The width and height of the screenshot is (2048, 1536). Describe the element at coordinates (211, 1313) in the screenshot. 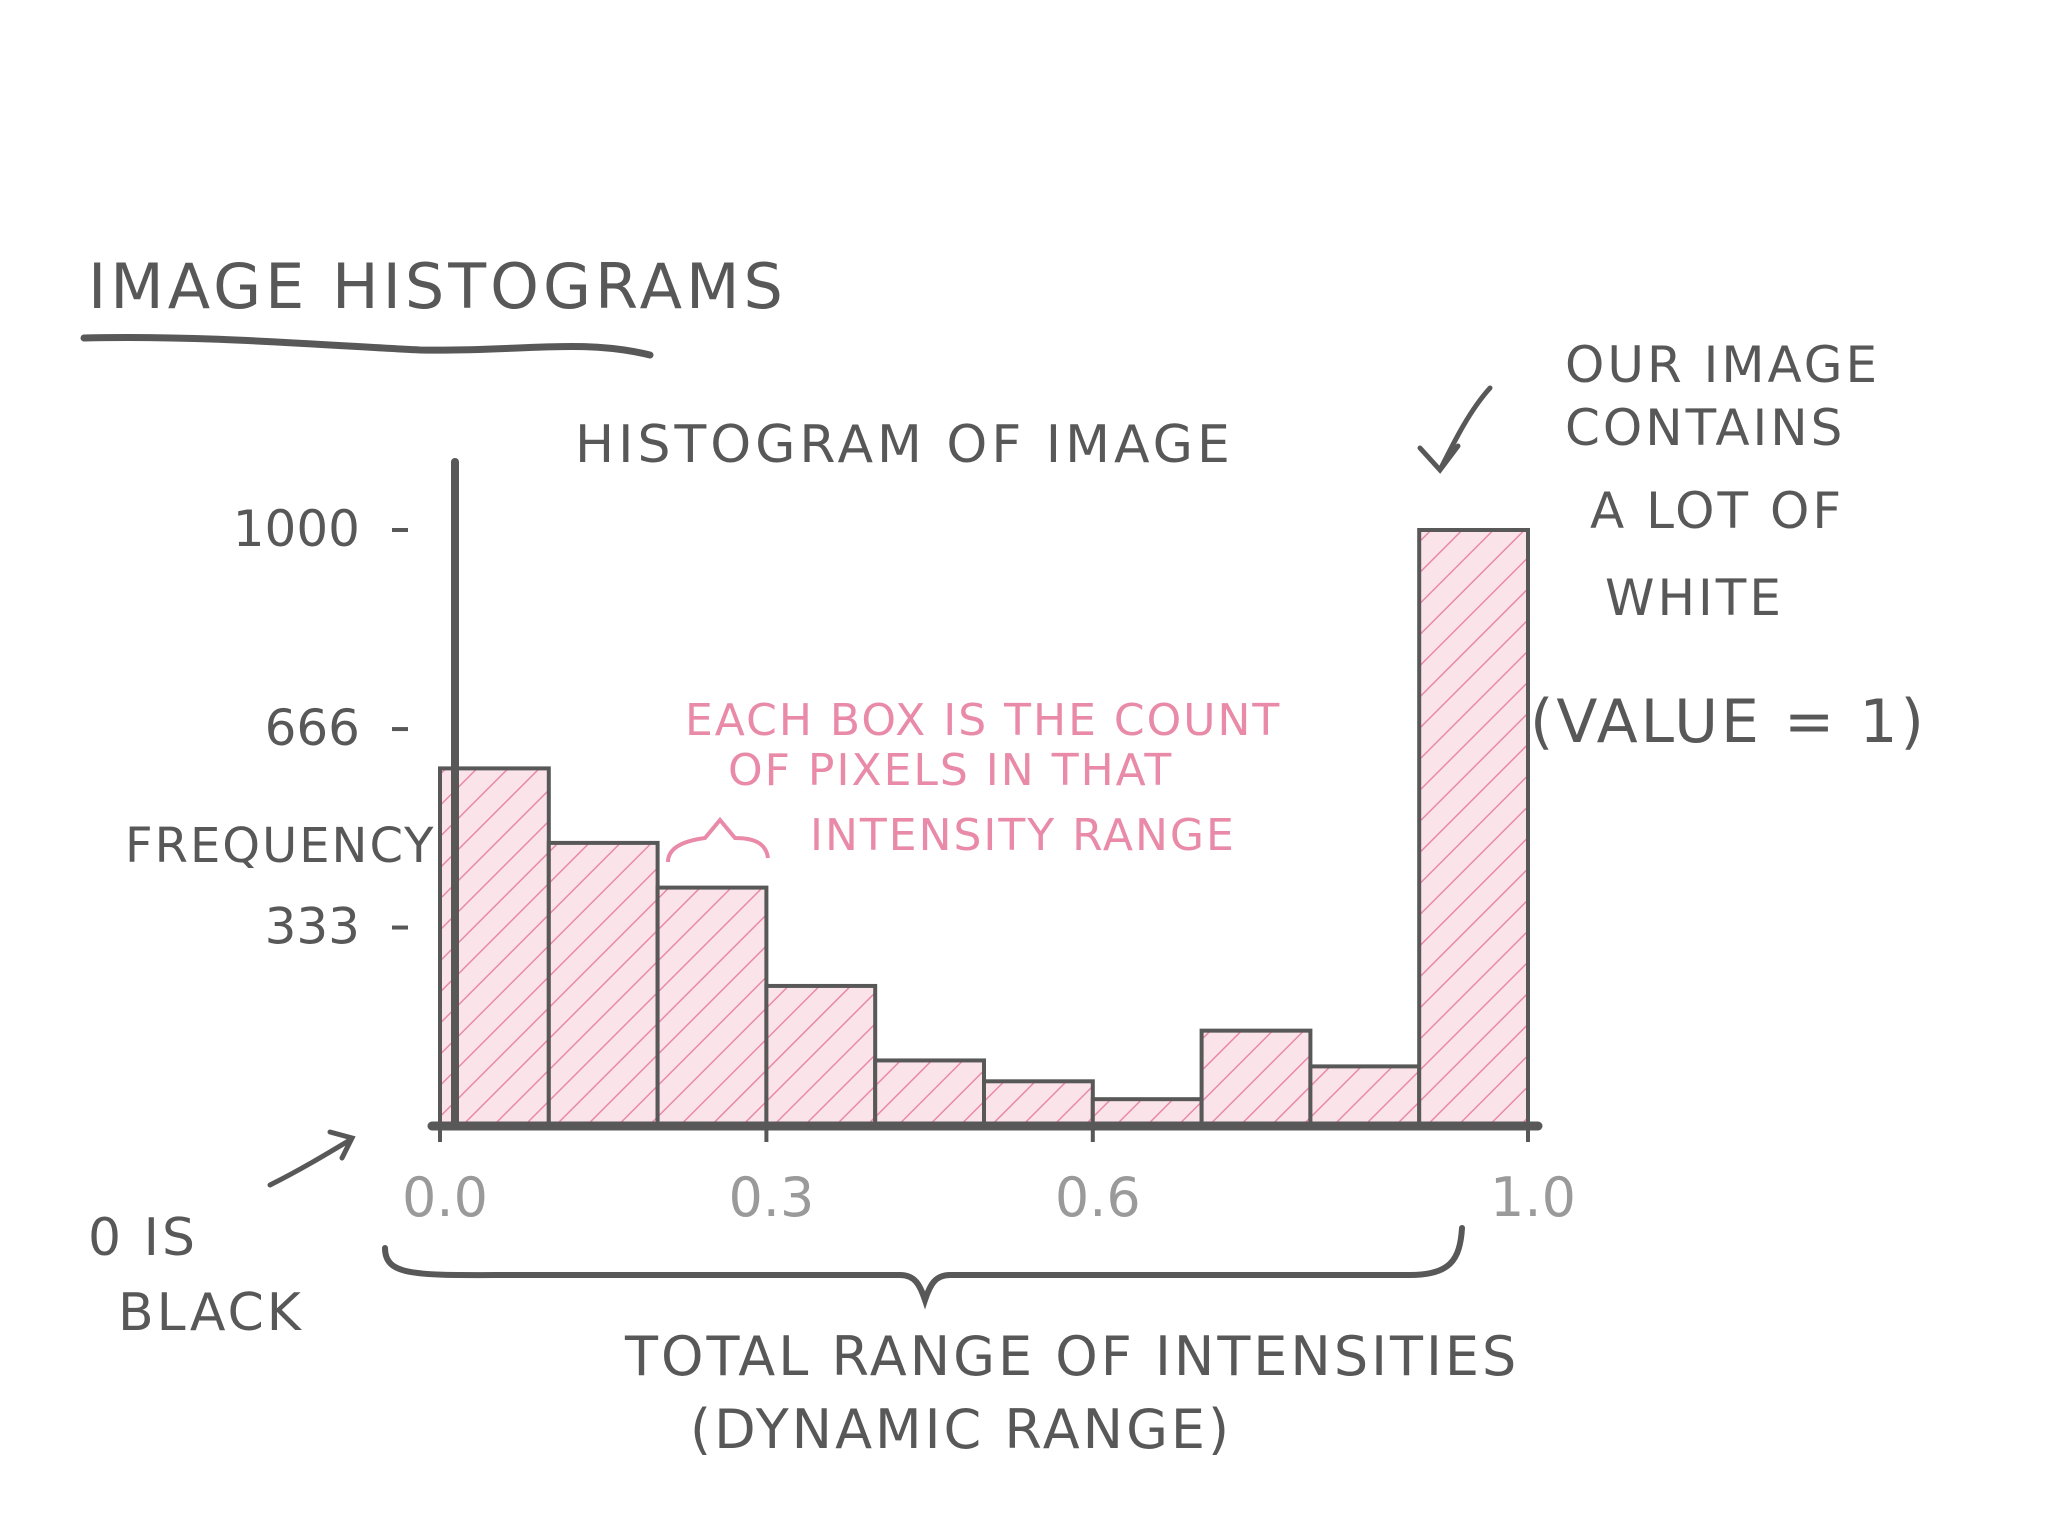

I see `black-note-line-2: BLACK` at that location.